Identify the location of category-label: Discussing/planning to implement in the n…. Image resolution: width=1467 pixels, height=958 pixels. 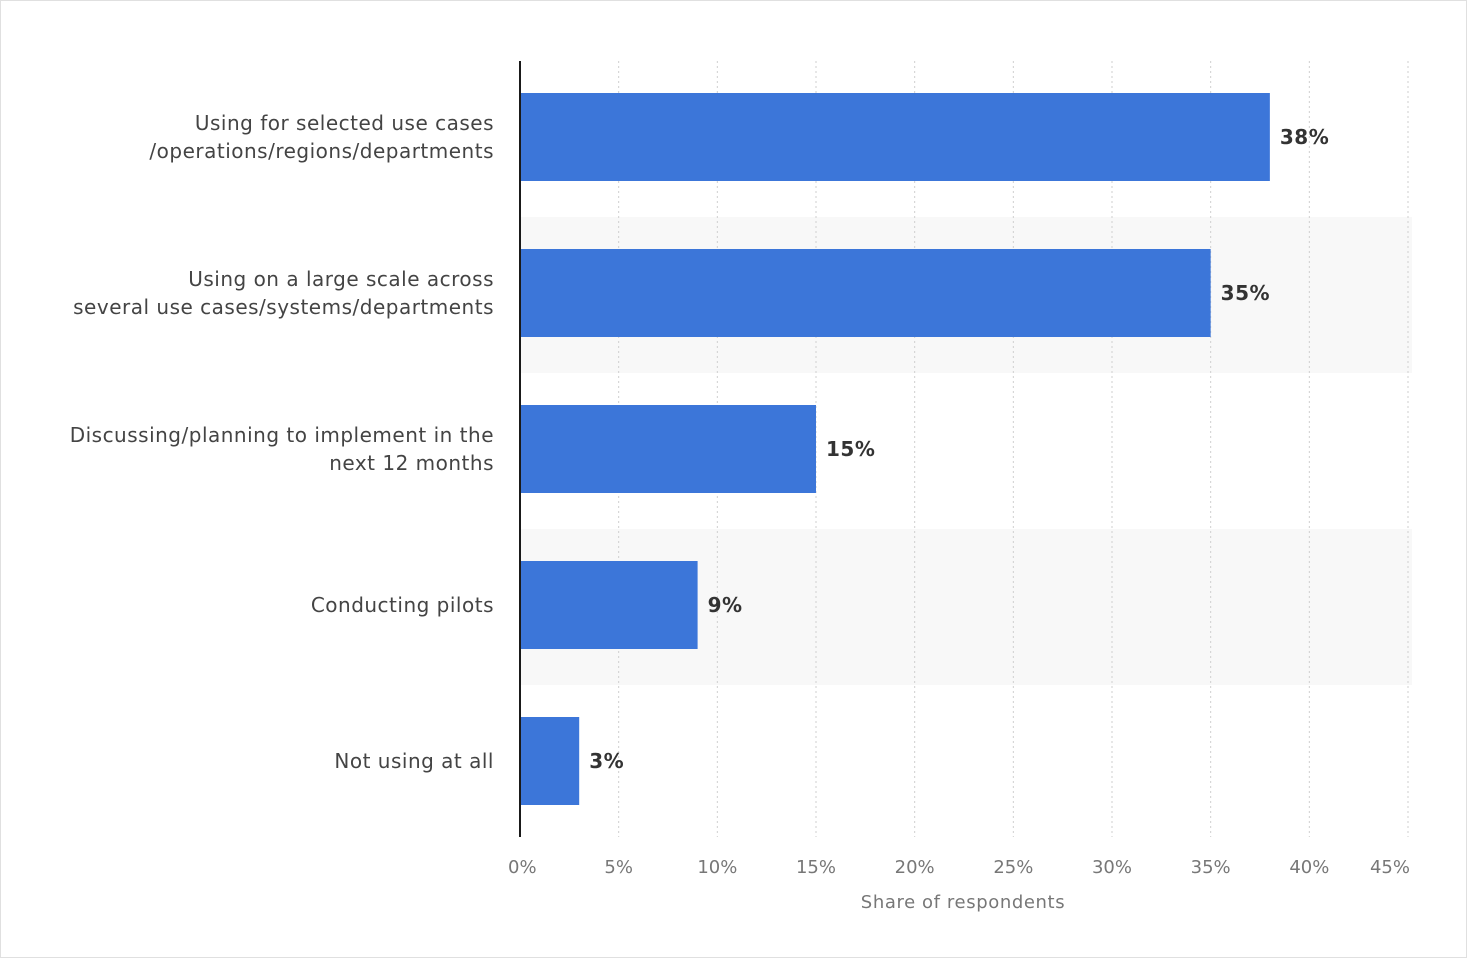
(282, 449).